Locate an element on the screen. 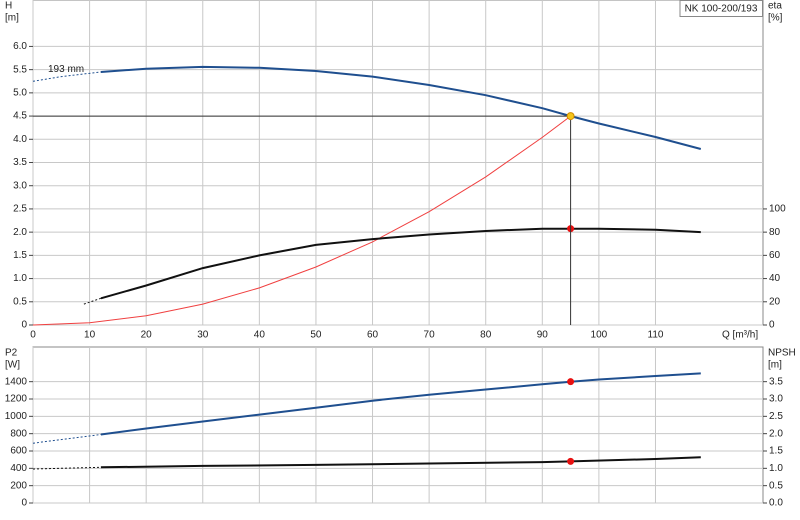  y2-tick-label: 0.5 is located at coordinates (776, 485).